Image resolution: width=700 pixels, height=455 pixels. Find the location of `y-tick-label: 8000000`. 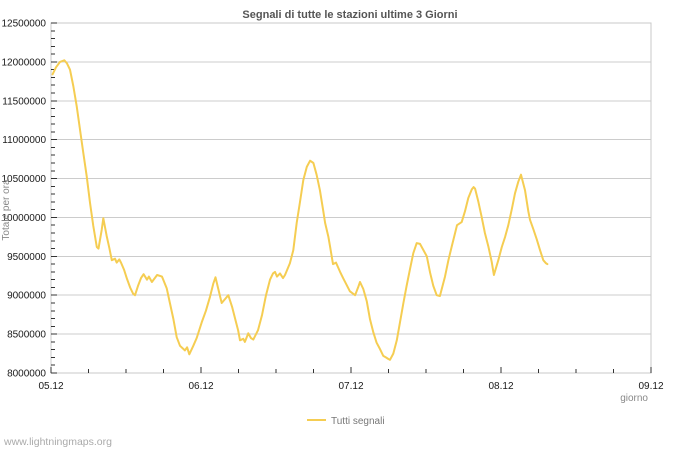

y-tick-label: 8000000 is located at coordinates (26, 374).